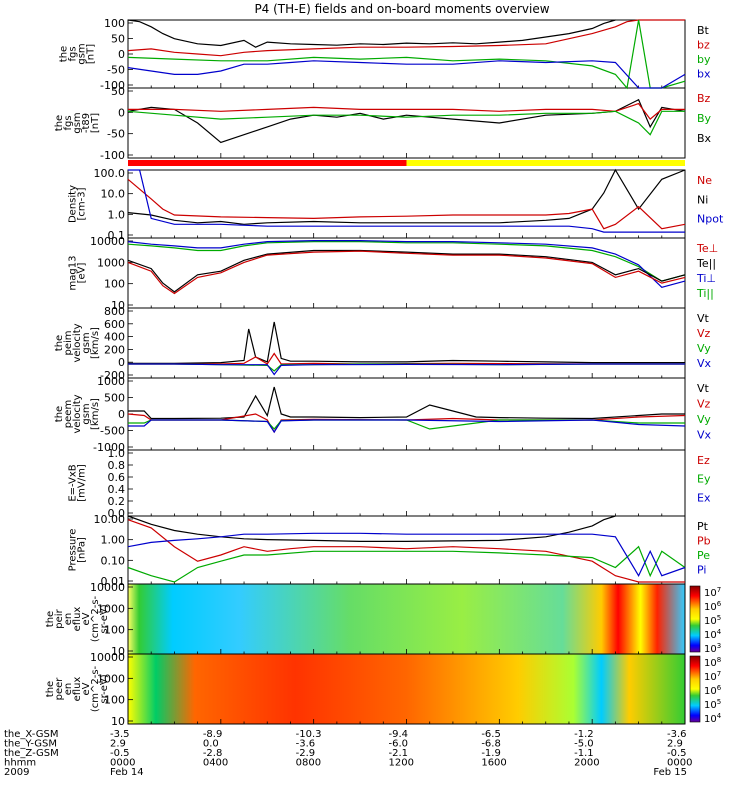 This screenshot has height=800, width=750. What do you see at coordinates (704, 497) in the screenshot?
I see `legend-entry: Ex` at bounding box center [704, 497].